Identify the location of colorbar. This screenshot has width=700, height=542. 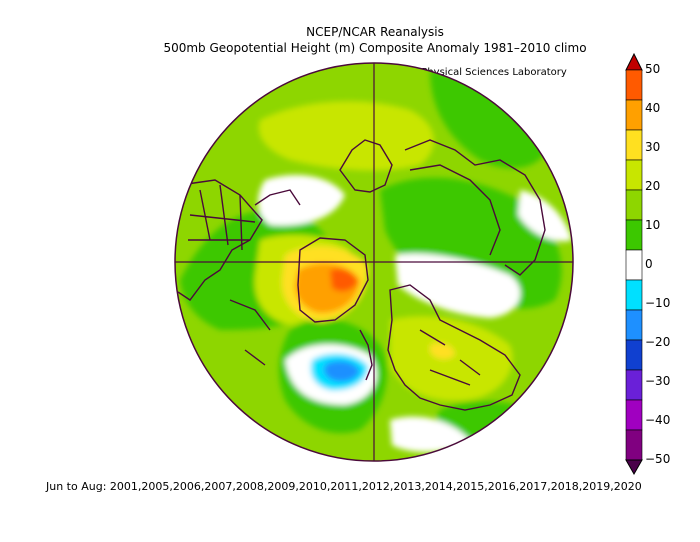
(634, 264).